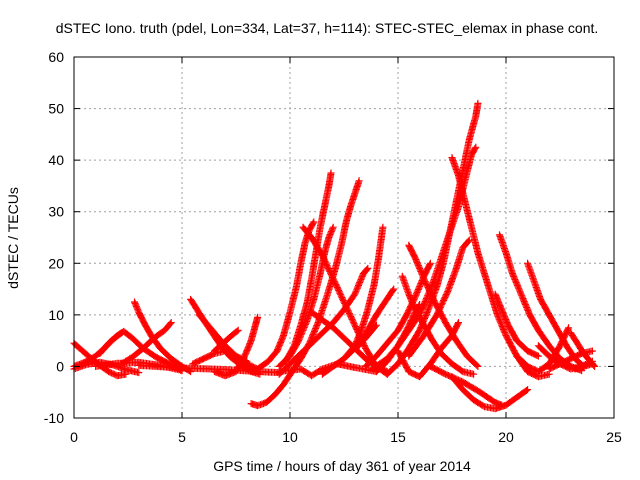 This screenshot has height=480, width=640. What do you see at coordinates (56, 160) in the screenshot?
I see `y-tick-label: 40` at bounding box center [56, 160].